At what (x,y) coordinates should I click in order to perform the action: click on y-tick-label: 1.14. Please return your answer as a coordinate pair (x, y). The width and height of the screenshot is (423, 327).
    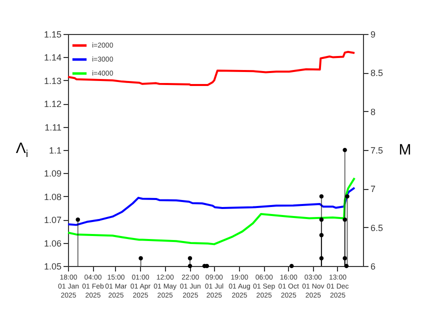
    Looking at the image, I should click on (53, 57).